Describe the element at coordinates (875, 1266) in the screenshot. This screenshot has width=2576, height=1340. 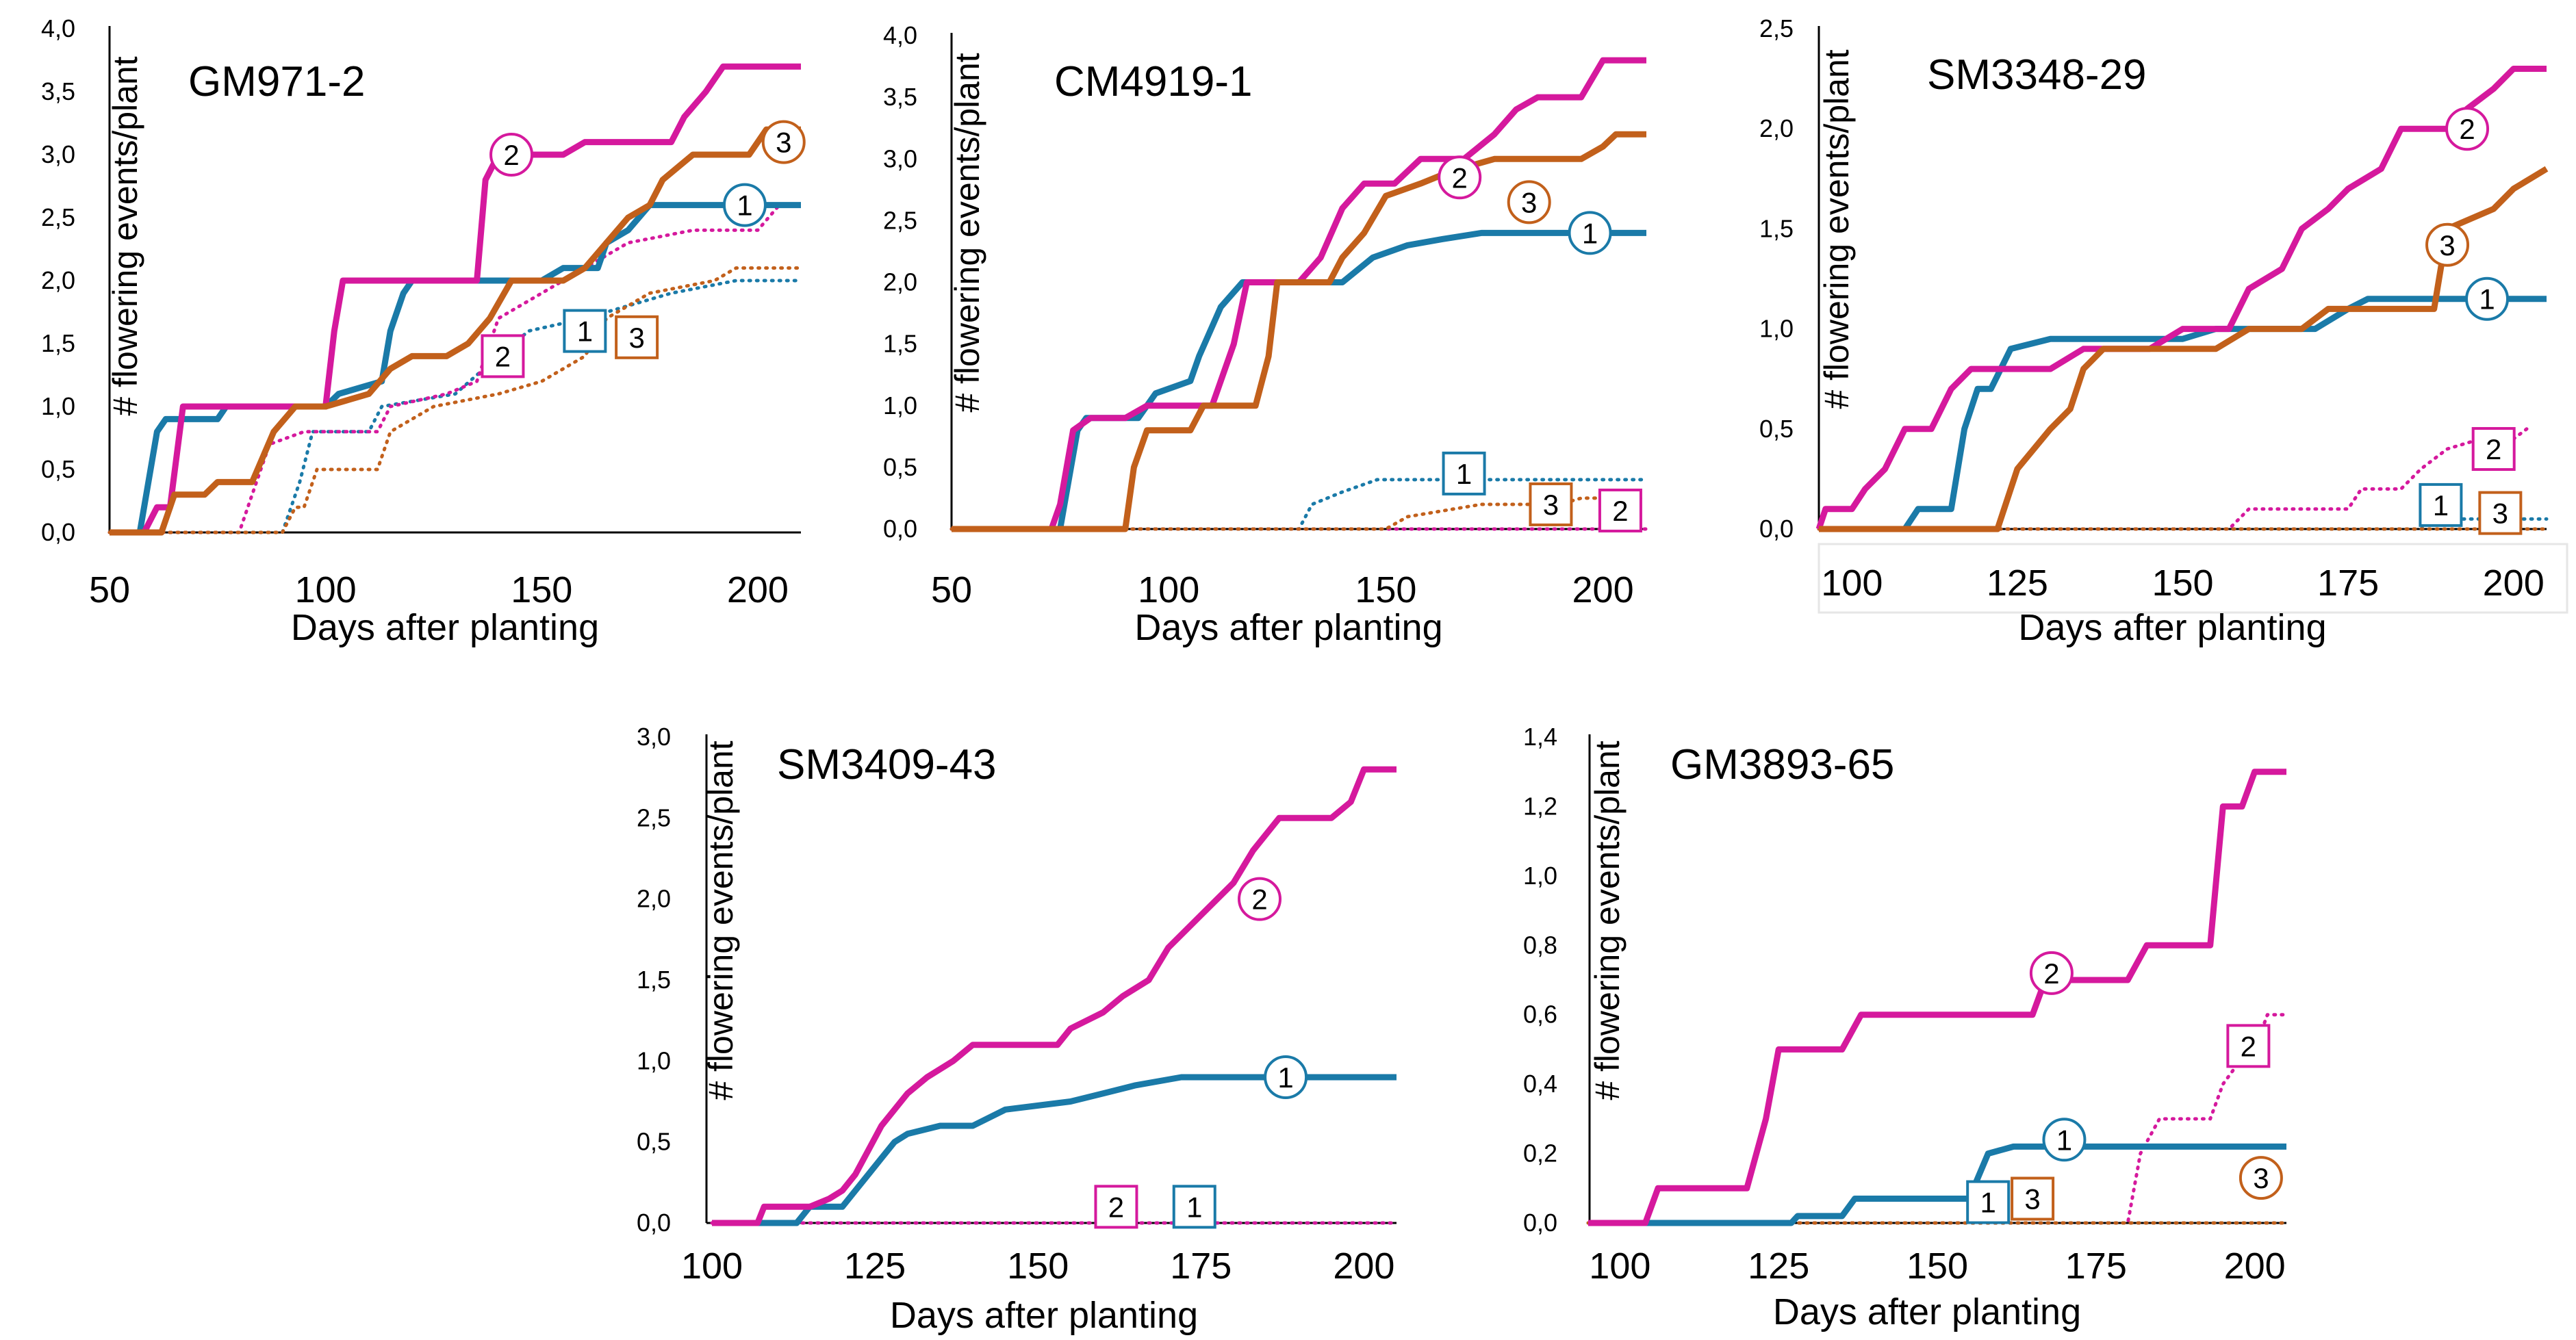
I see `x-tick-label: 125` at that location.